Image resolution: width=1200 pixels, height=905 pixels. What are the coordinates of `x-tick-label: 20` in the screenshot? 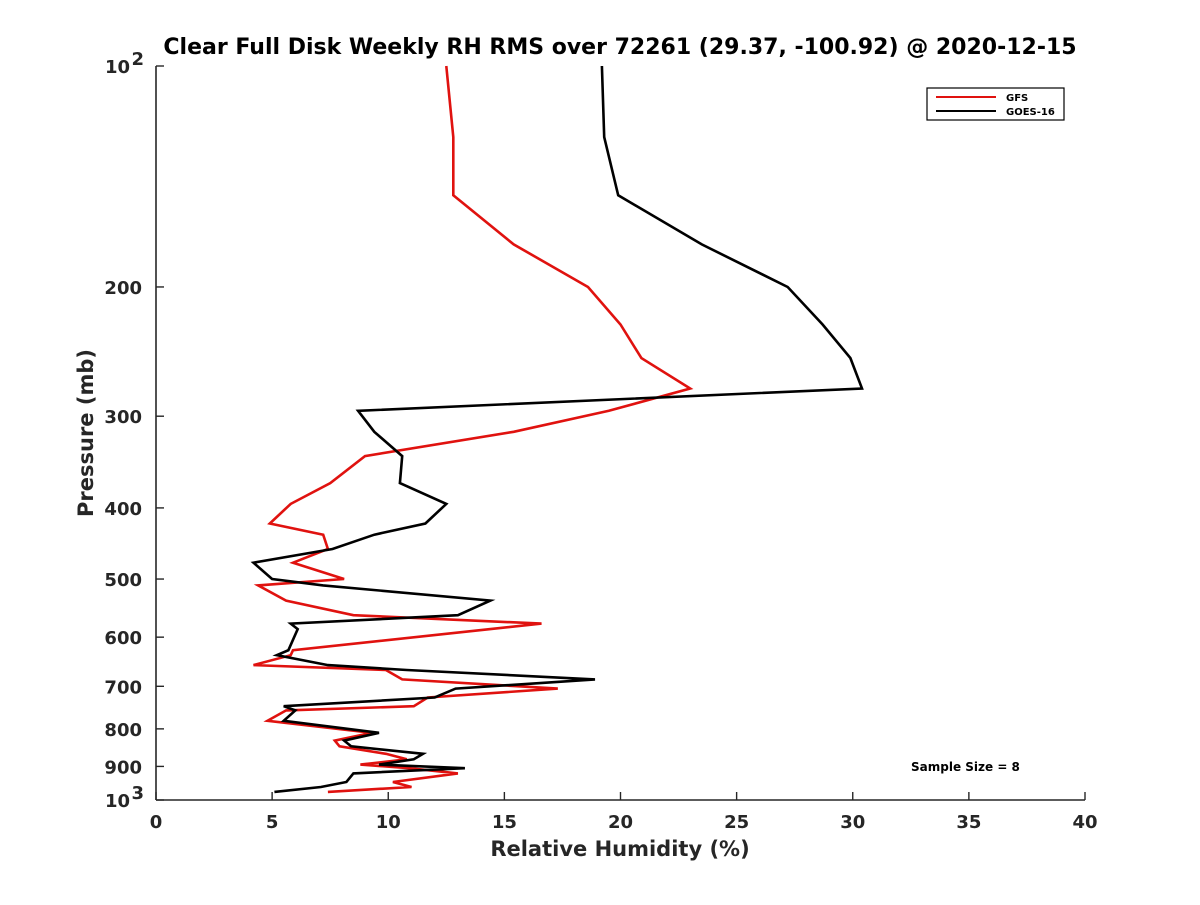 It's located at (620, 822).